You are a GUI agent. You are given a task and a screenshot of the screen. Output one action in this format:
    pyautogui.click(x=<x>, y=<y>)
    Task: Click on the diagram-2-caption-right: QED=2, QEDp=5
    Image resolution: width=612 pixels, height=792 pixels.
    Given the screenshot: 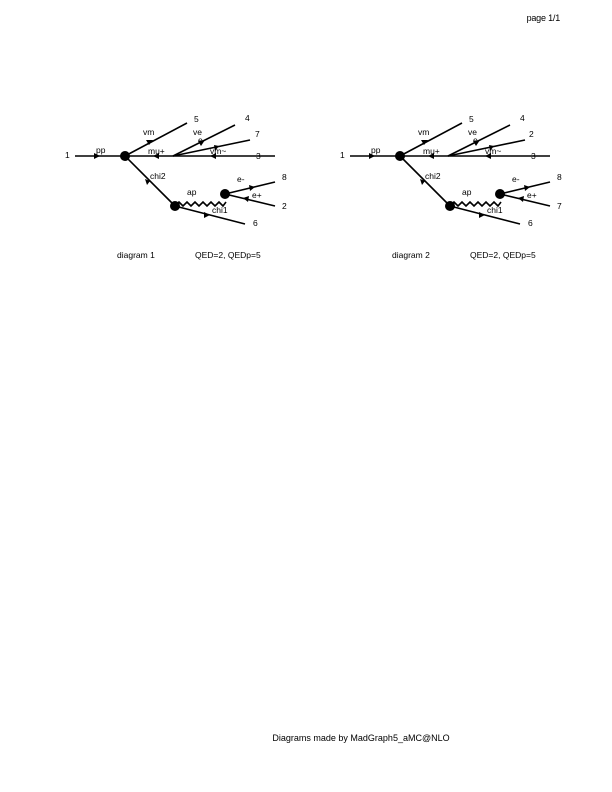 What is the action you would take?
    pyautogui.click(x=503, y=255)
    